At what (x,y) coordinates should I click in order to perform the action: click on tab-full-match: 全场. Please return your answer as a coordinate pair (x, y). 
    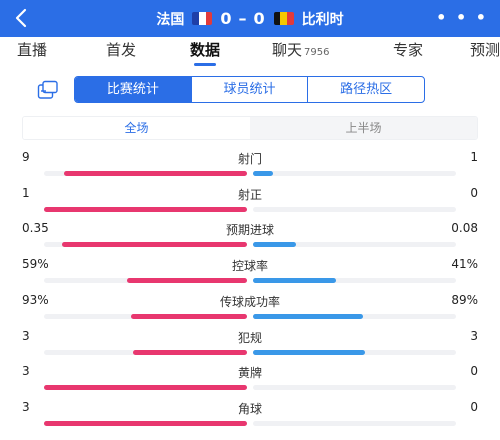
    Looking at the image, I should click on (136, 128).